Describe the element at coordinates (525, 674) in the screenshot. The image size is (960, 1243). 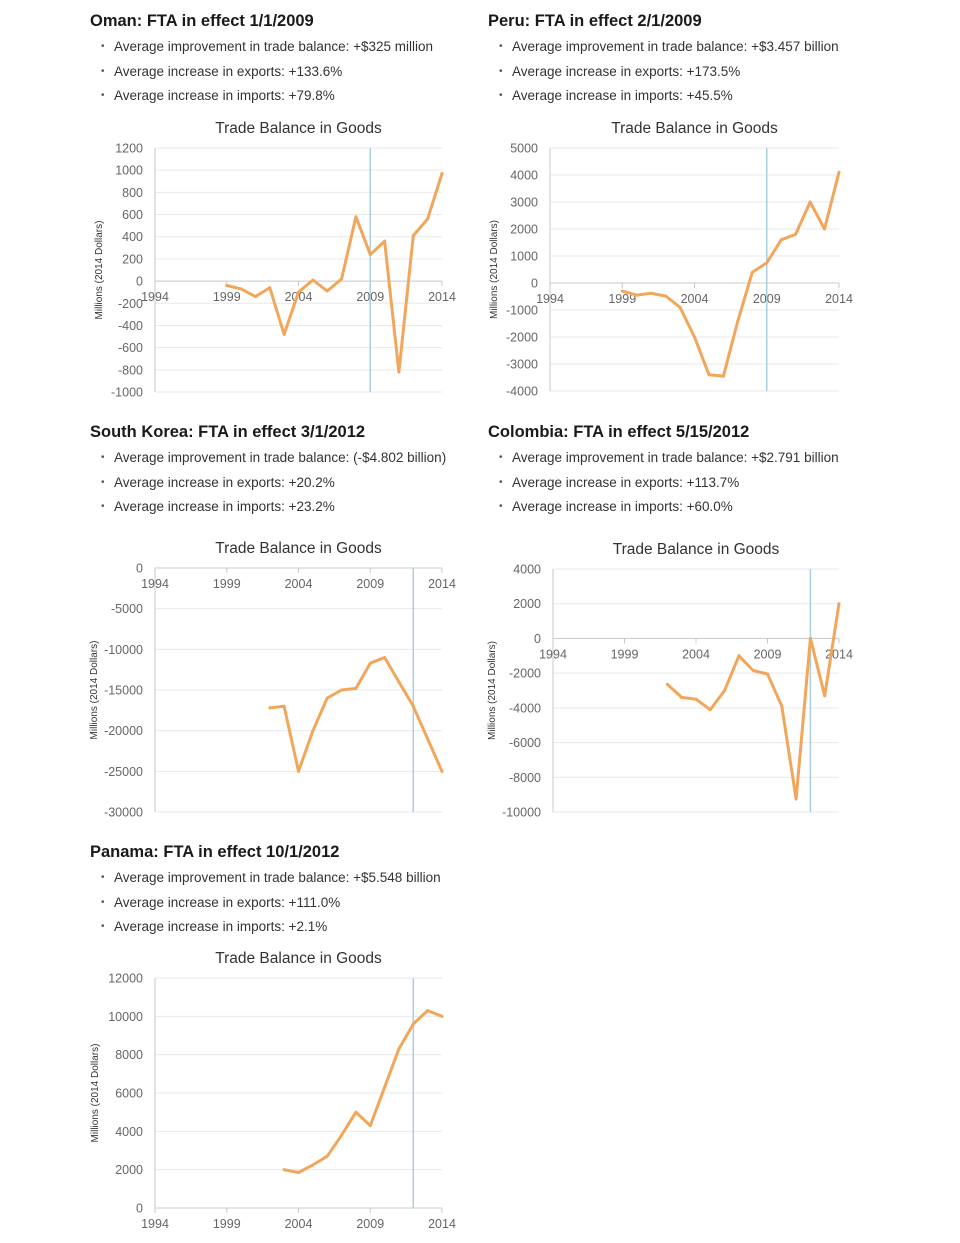
I see `y-tick-label: -2000` at that location.